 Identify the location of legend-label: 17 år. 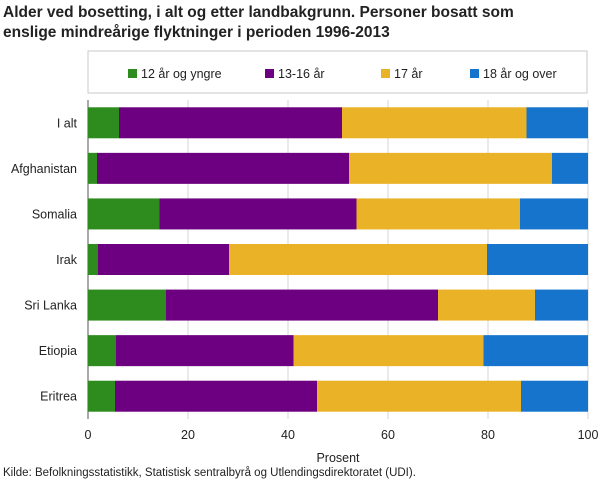
(408, 74).